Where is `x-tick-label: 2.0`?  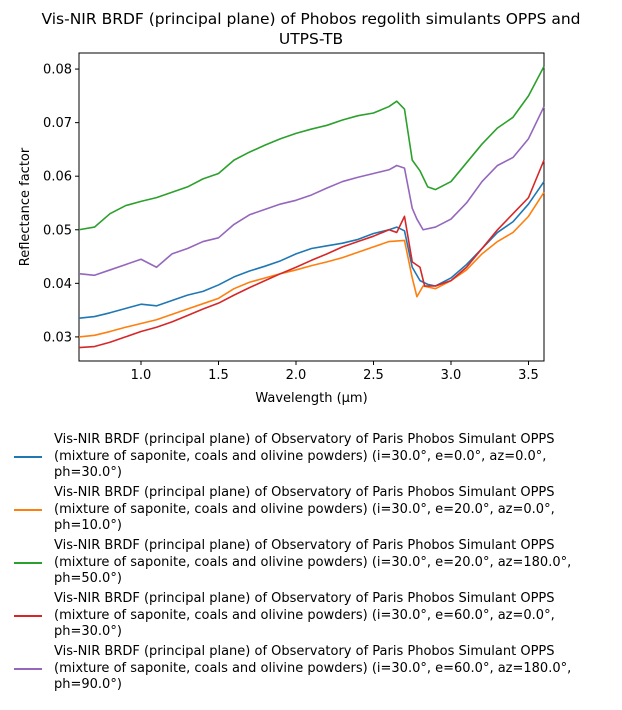
x-tick-label: 2.0 is located at coordinates (296, 375).